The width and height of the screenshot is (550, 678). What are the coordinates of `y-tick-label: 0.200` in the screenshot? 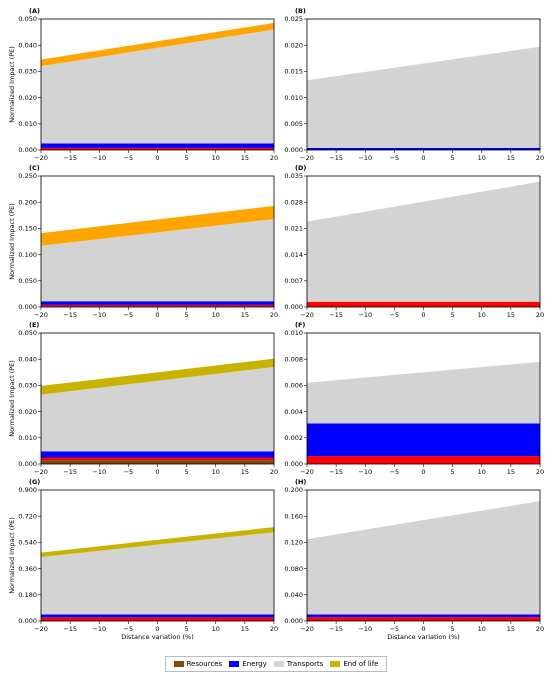 It's located at (293, 490).